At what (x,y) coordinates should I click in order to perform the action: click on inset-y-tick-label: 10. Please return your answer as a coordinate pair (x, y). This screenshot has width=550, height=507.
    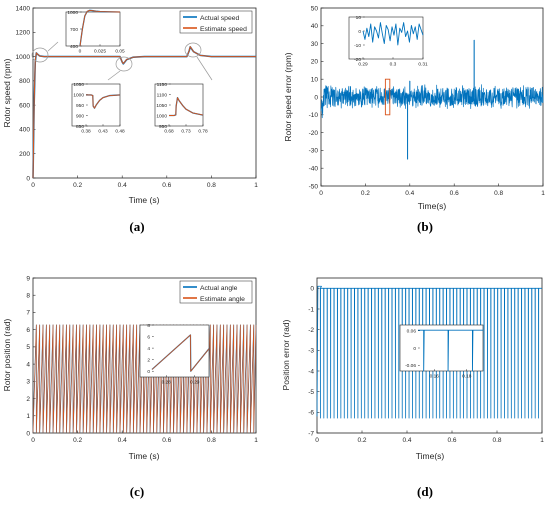
    Looking at the image, I should click on (359, 18).